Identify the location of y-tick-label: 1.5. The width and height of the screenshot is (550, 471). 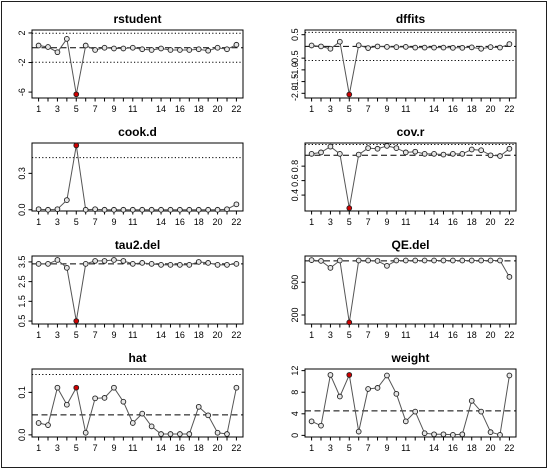
(22, 301).